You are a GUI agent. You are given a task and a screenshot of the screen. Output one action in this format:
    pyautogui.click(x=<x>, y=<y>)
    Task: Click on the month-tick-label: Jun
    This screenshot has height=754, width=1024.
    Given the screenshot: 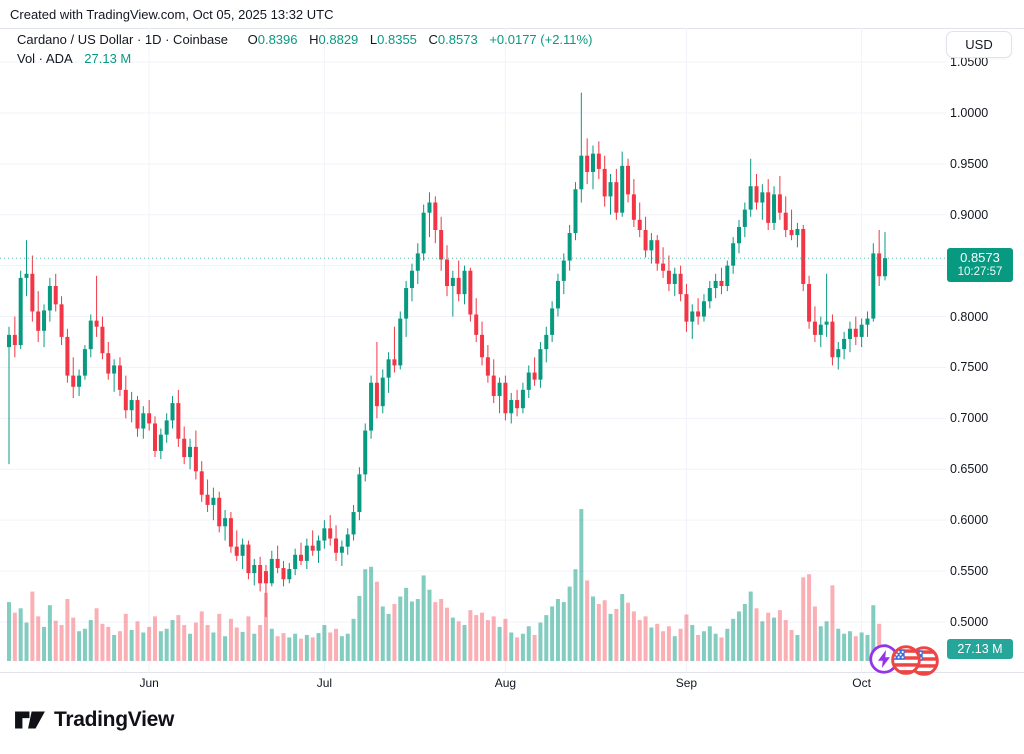 What is the action you would take?
    pyautogui.click(x=149, y=683)
    